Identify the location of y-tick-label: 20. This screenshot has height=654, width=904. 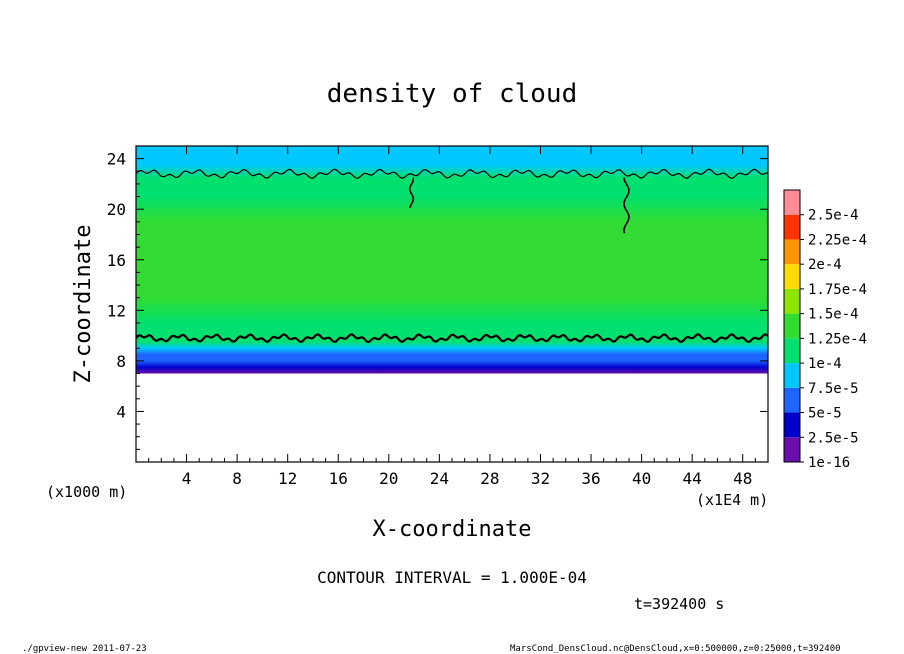
(116, 209).